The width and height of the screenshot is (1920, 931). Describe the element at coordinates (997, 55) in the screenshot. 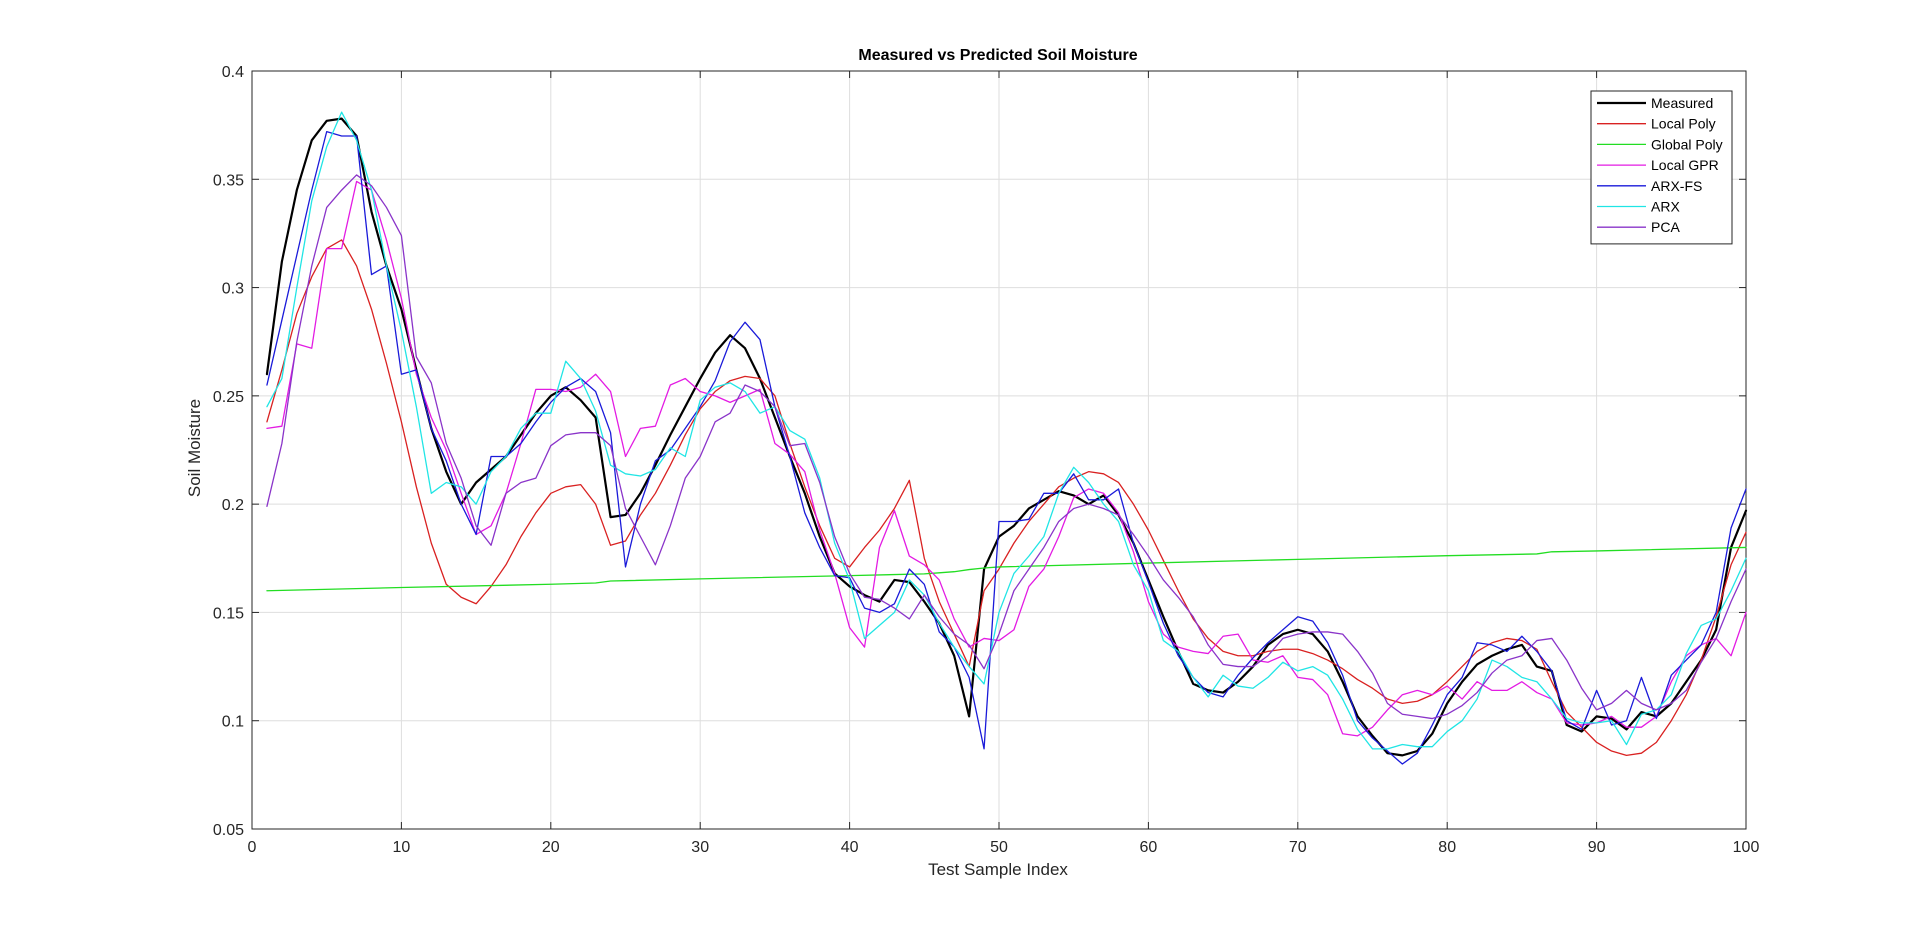

I see `chart-title: Measured vs Predicted Soil Moisture` at that location.